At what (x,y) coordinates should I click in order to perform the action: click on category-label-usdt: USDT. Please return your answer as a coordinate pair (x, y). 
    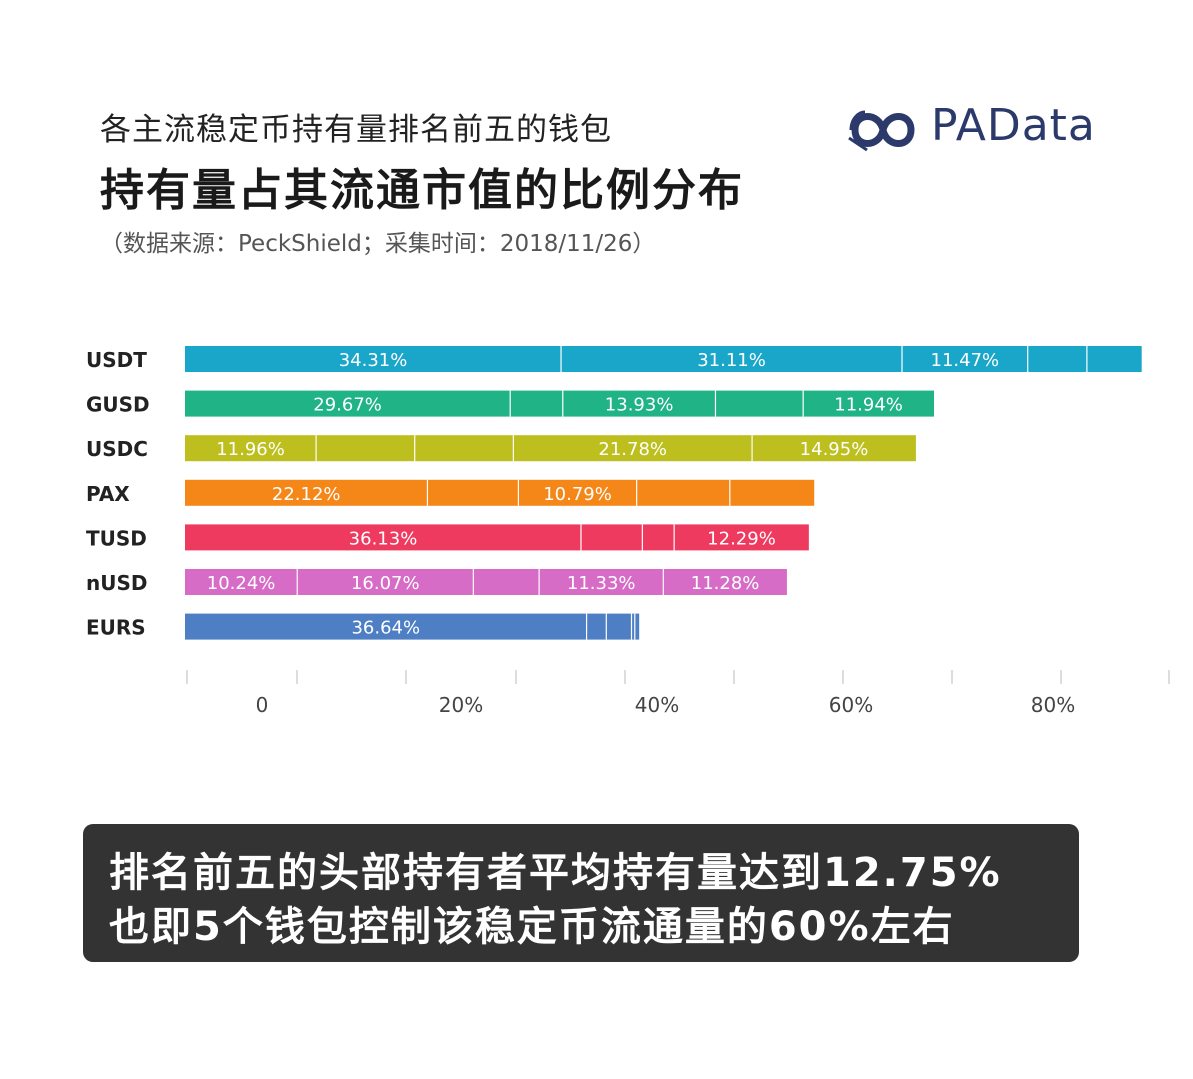
    Looking at the image, I should click on (116, 360).